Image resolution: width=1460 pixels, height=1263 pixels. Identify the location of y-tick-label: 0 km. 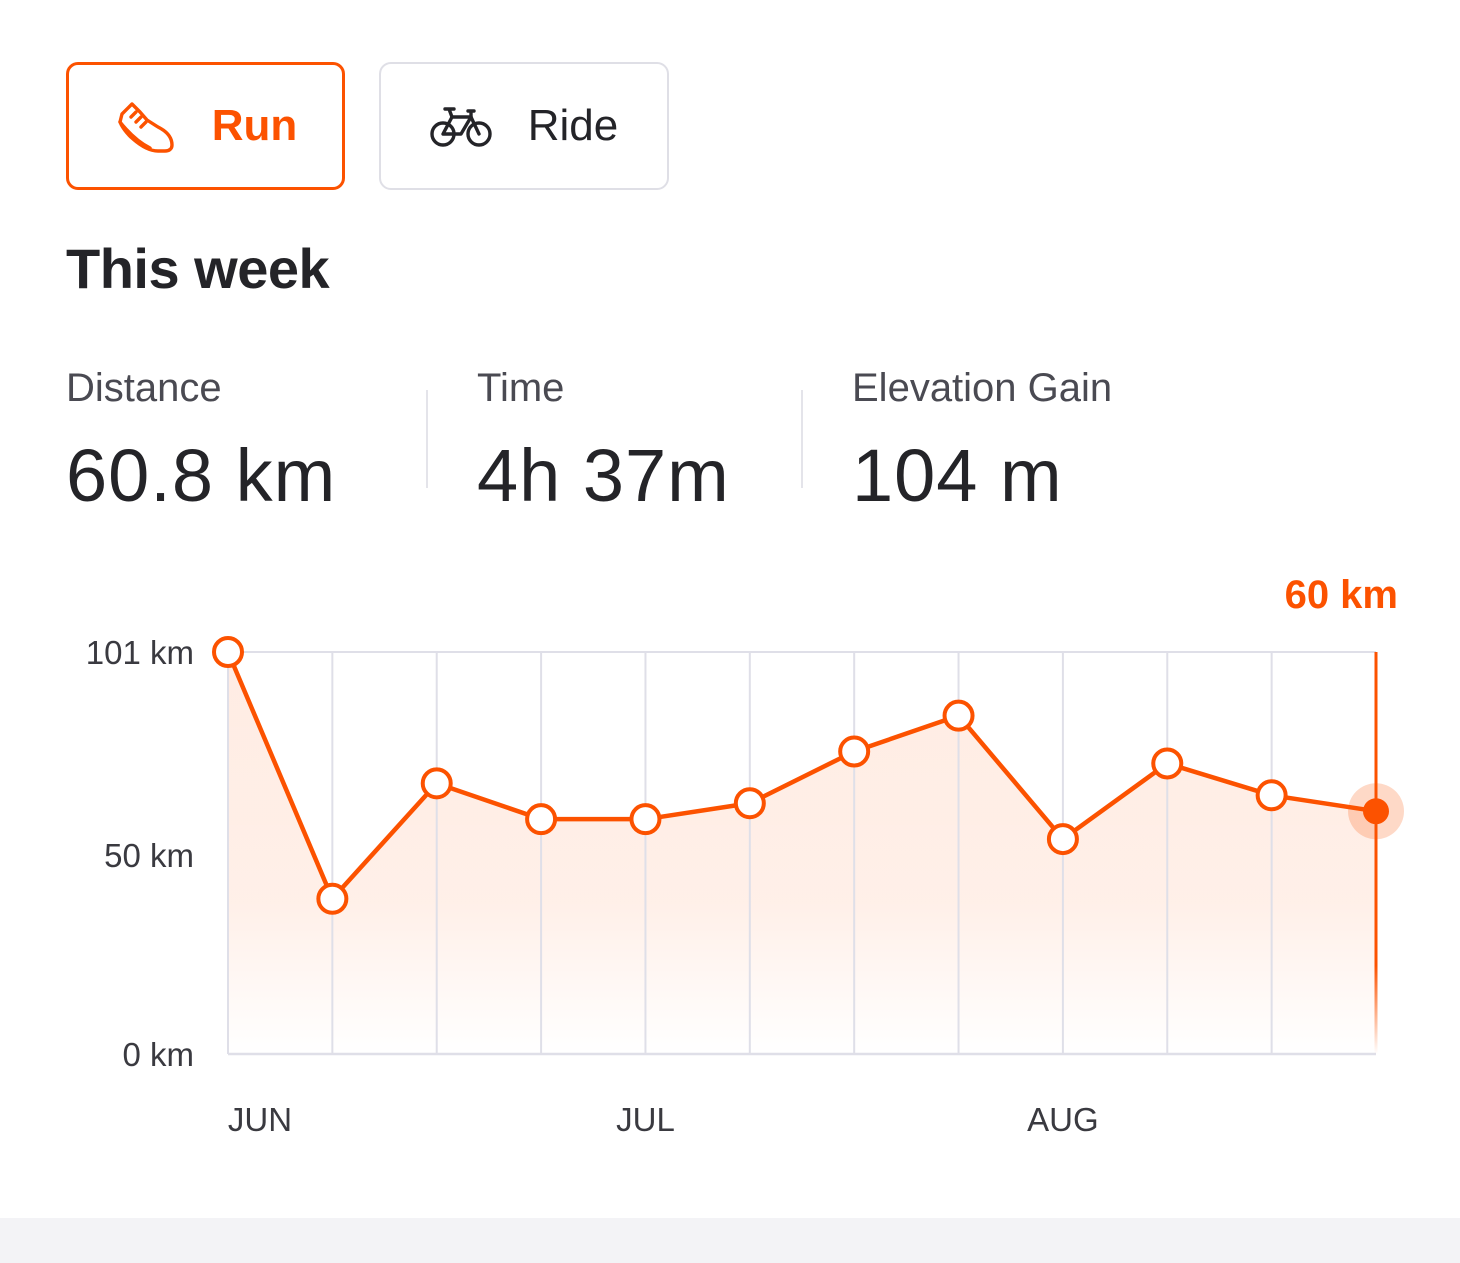
(158, 1054).